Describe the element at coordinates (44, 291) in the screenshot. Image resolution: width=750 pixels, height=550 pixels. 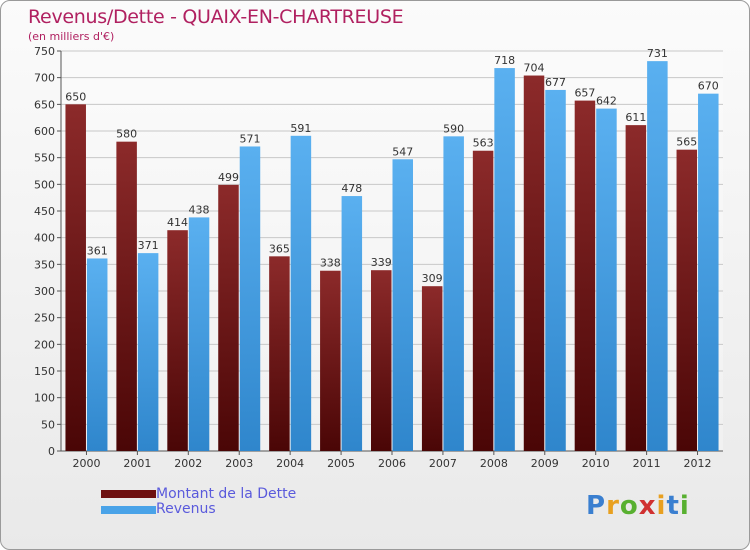
I see `y-tick-label: 300` at that location.